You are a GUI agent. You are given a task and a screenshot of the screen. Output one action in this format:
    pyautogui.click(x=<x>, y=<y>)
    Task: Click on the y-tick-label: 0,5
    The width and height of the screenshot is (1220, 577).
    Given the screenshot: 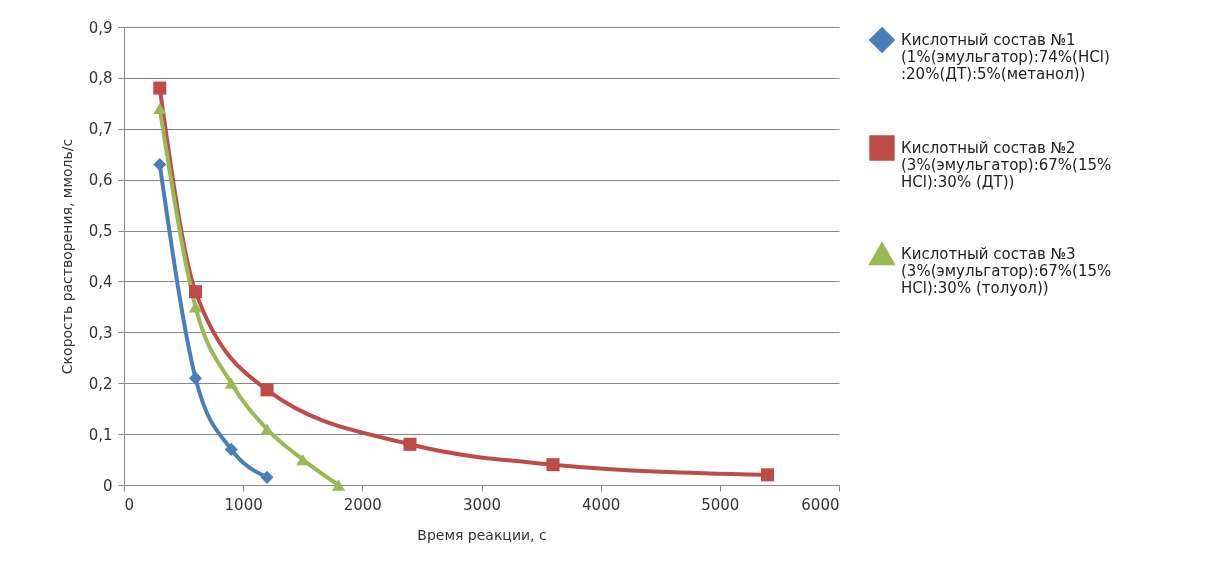 What is the action you would take?
    pyautogui.click(x=100, y=231)
    